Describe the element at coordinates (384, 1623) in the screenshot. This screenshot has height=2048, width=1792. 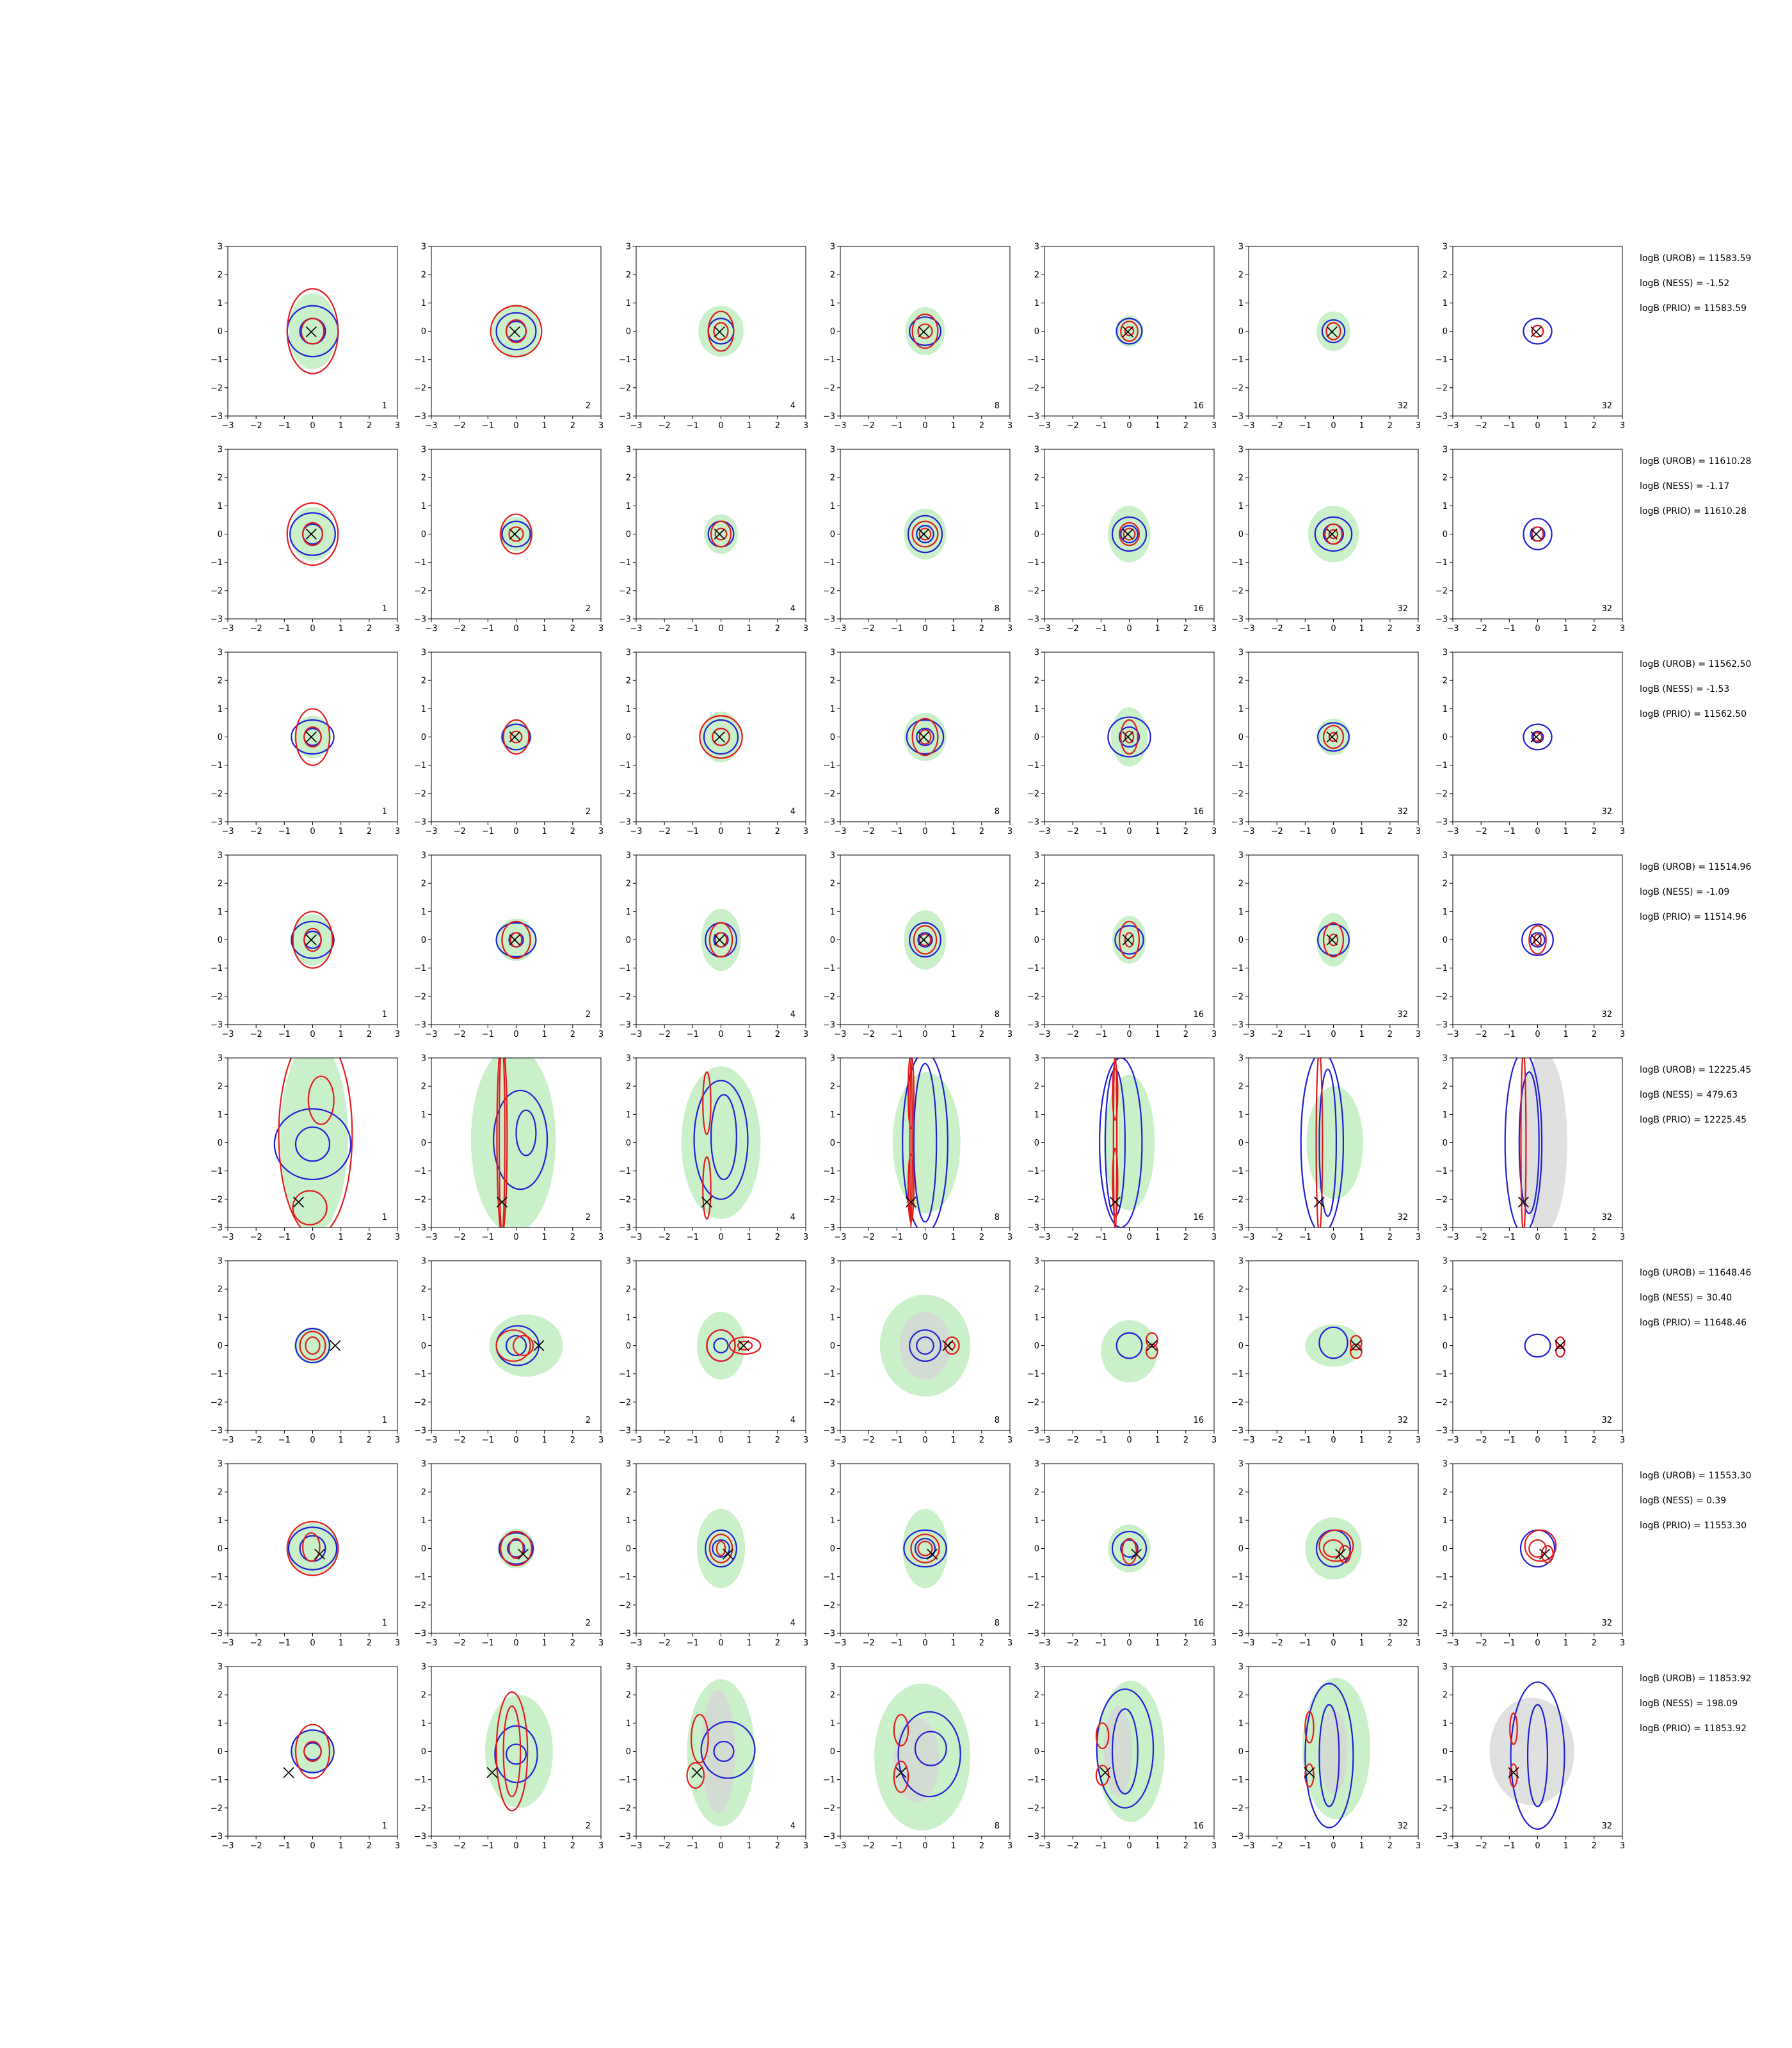
I see `panel-label: 1` at that location.